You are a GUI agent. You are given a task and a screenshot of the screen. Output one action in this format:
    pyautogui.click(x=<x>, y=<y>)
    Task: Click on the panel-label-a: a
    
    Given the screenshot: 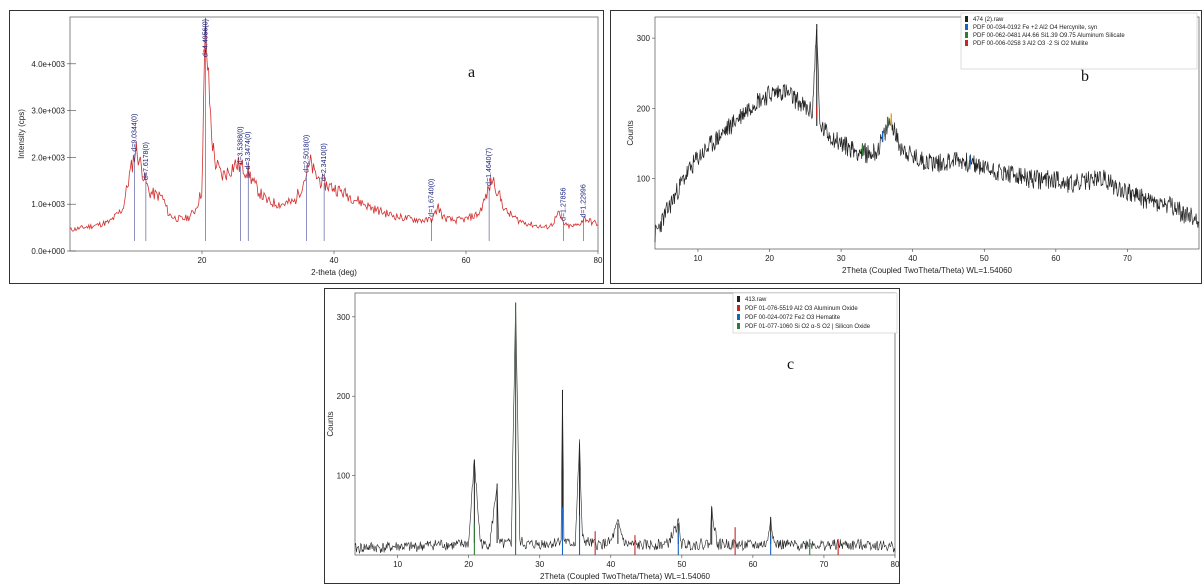 What is the action you would take?
    pyautogui.click(x=471, y=72)
    